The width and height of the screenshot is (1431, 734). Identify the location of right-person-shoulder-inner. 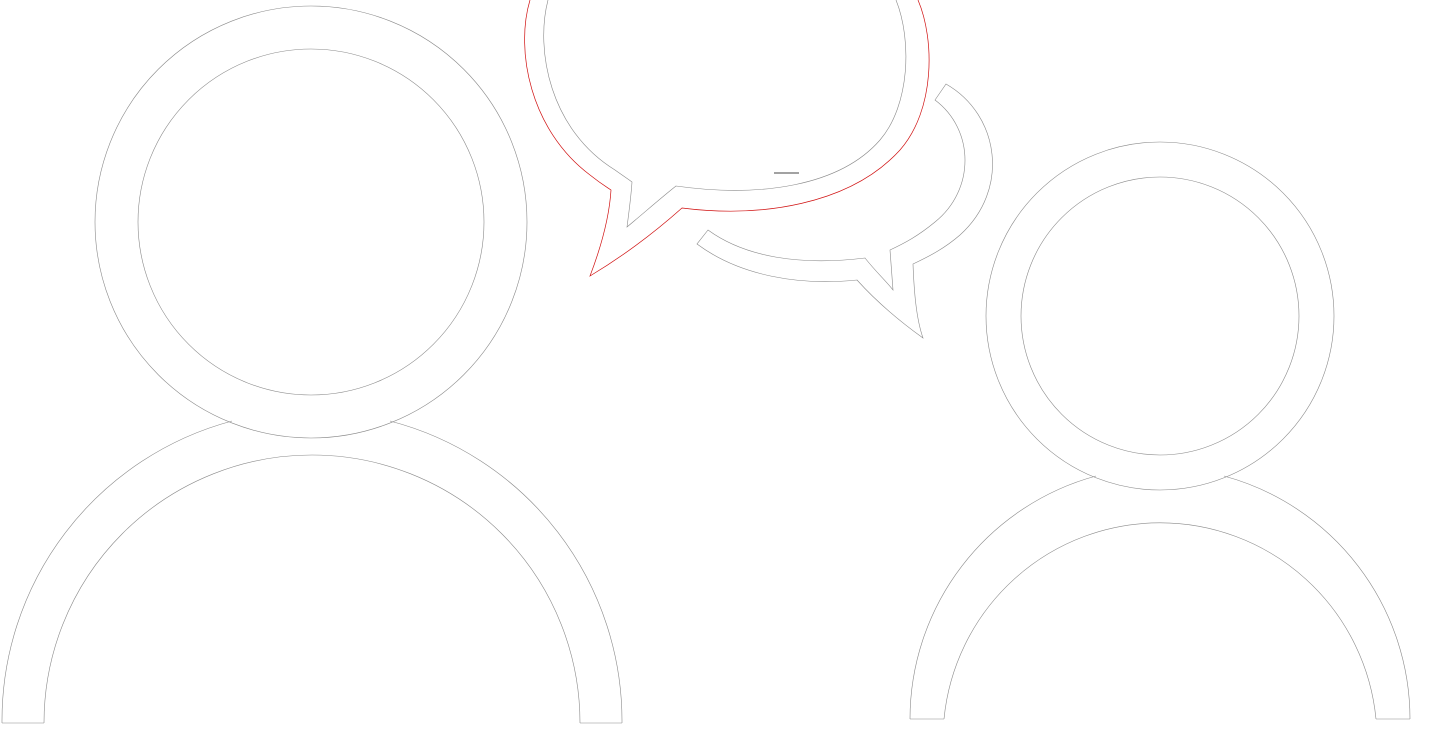
(1160, 621).